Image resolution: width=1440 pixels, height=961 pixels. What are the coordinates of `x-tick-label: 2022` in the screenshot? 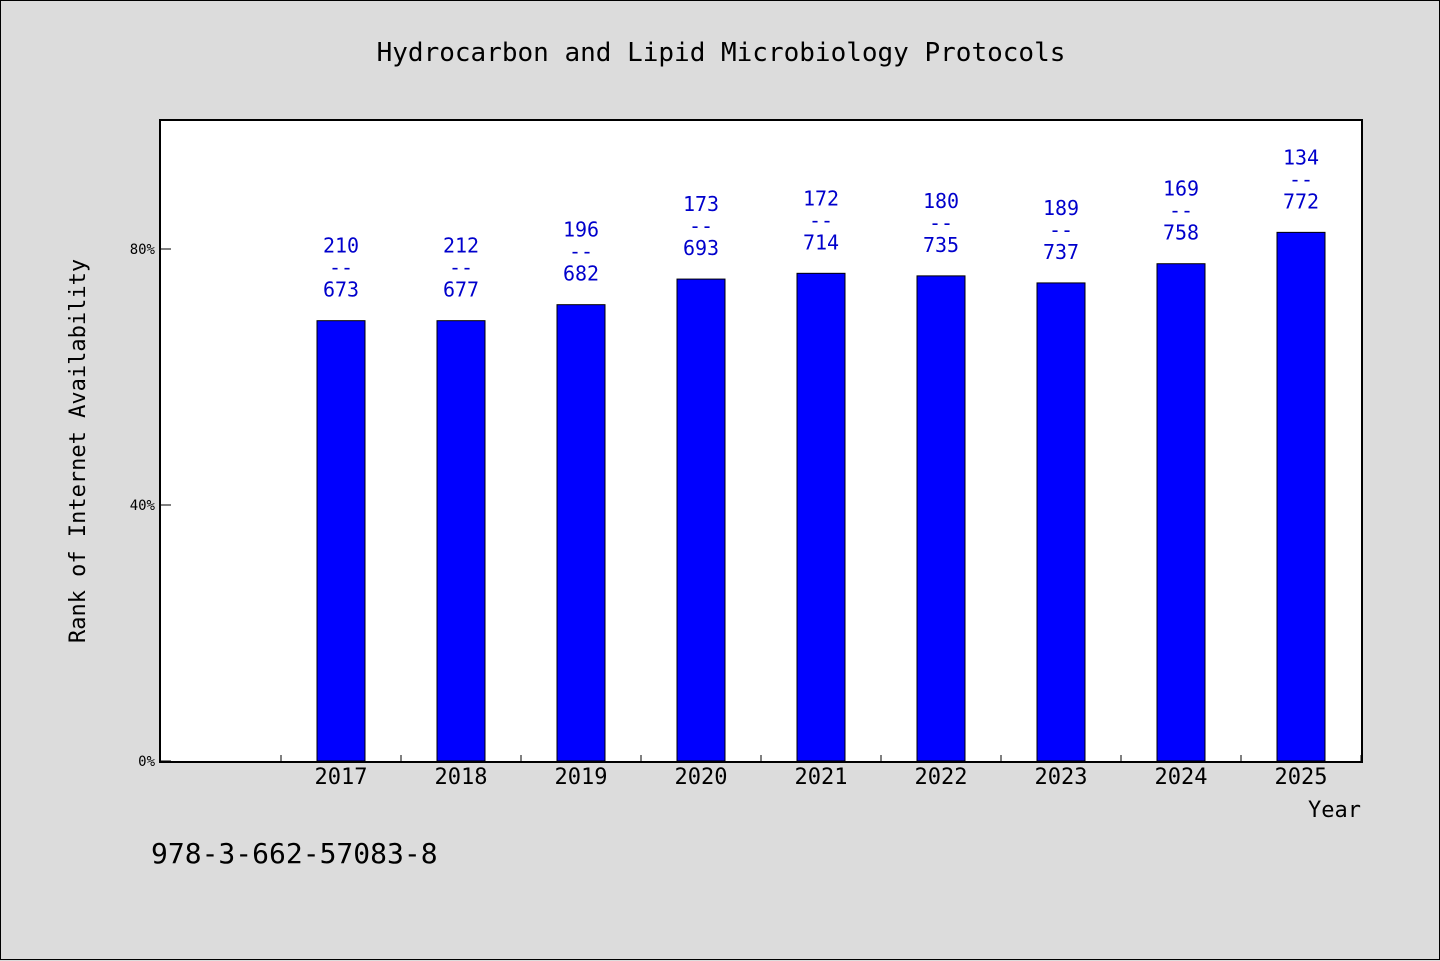 It's located at (941, 777).